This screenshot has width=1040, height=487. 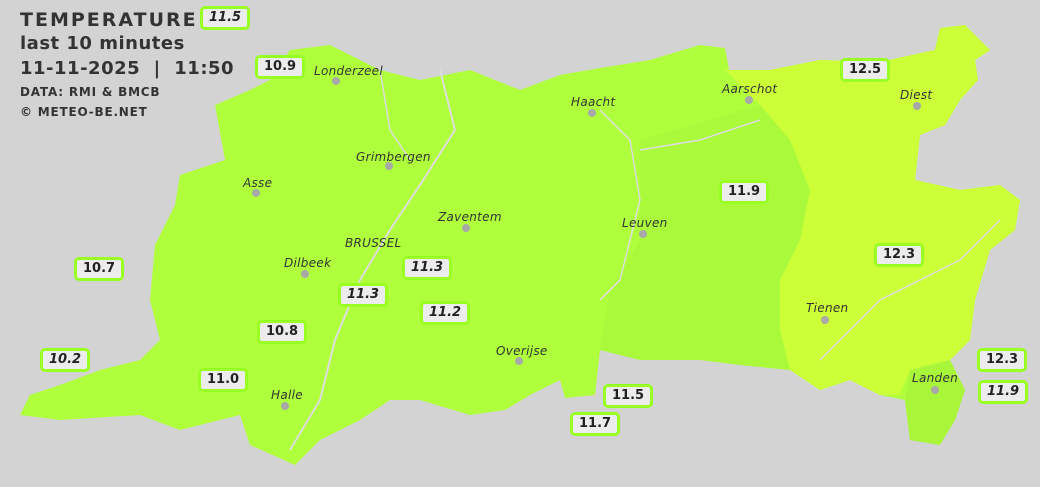 What do you see at coordinates (127, 68) in the screenshot?
I see `map-datetime: 11-11-2025 | 11:50` at bounding box center [127, 68].